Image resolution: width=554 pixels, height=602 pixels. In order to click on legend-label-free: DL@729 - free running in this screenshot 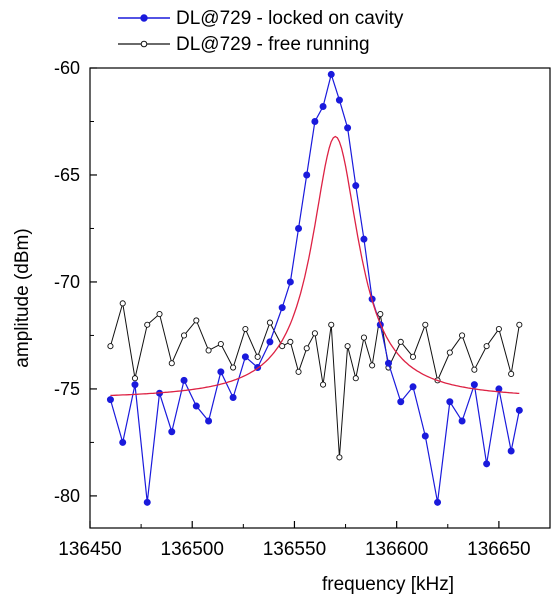, I will do `click(273, 44)`.